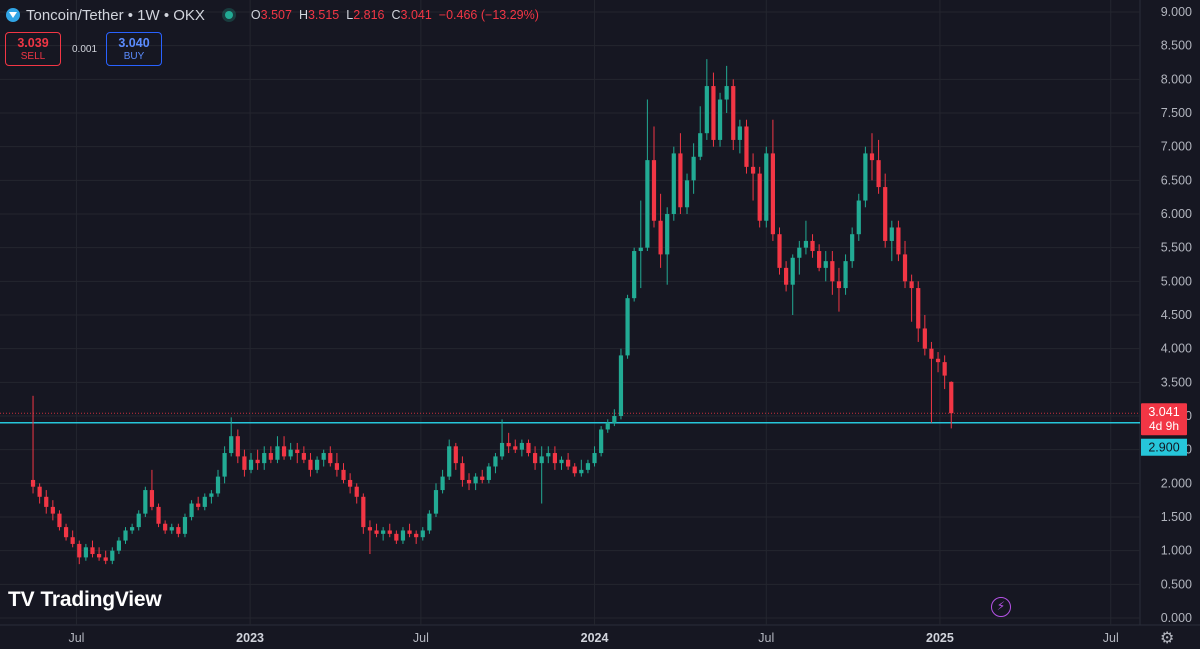  I want to click on ohlc-readout: O3.507 H3.515 L2.816 C3.041 −0.466 (−13.29%), so click(395, 15).